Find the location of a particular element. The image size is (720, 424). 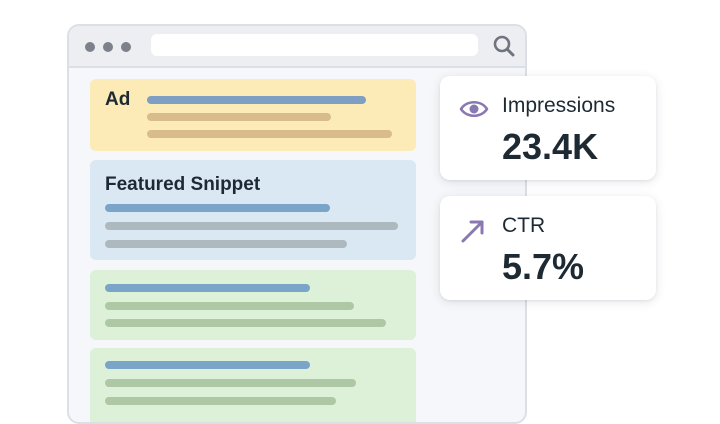

ad-result: Ad is located at coordinates (253, 115).